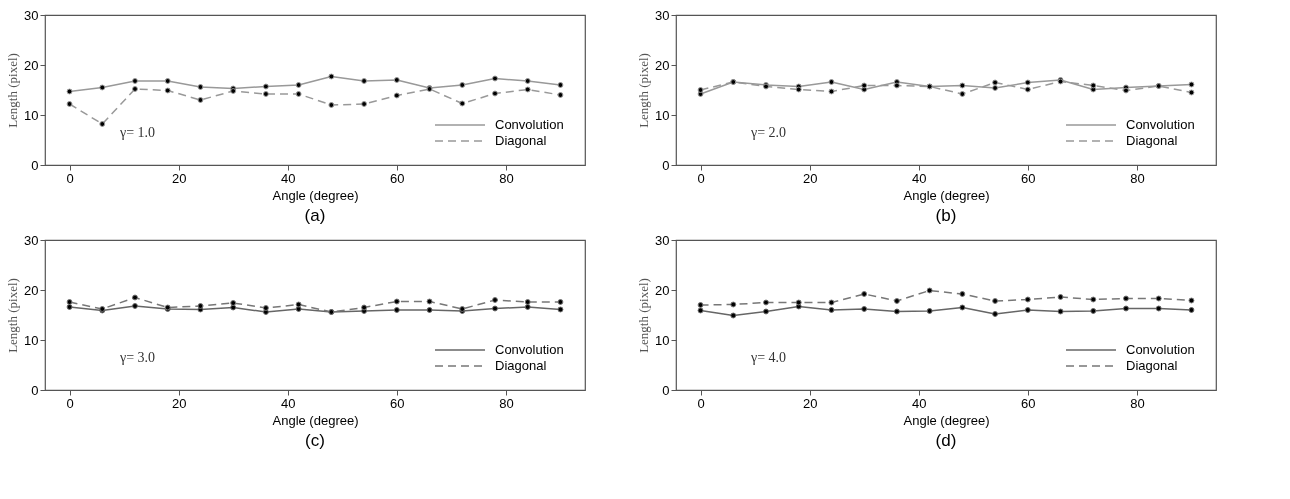  Describe the element at coordinates (768, 132) in the screenshot. I see `annotation: γ= 2.0` at that location.